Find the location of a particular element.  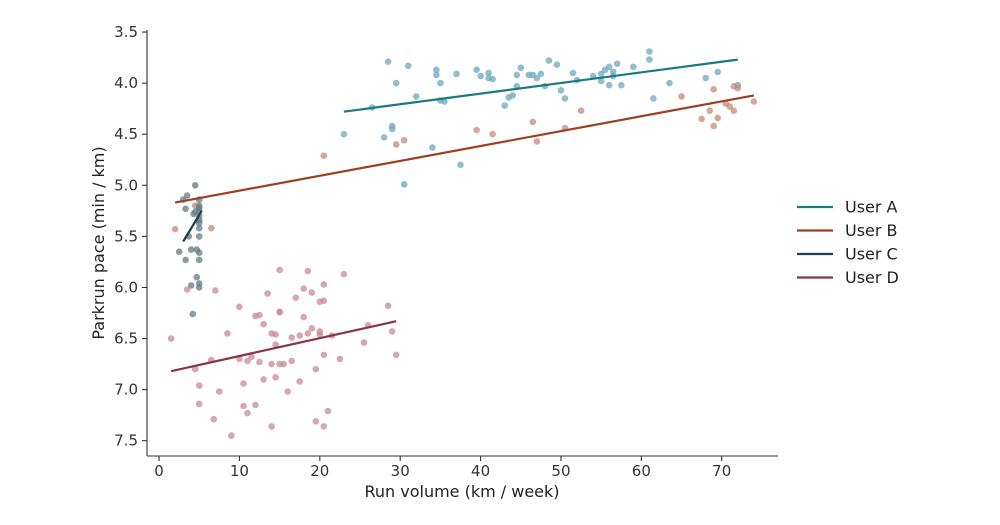

y-tick-label-0: 3.5 is located at coordinates (126, 32).